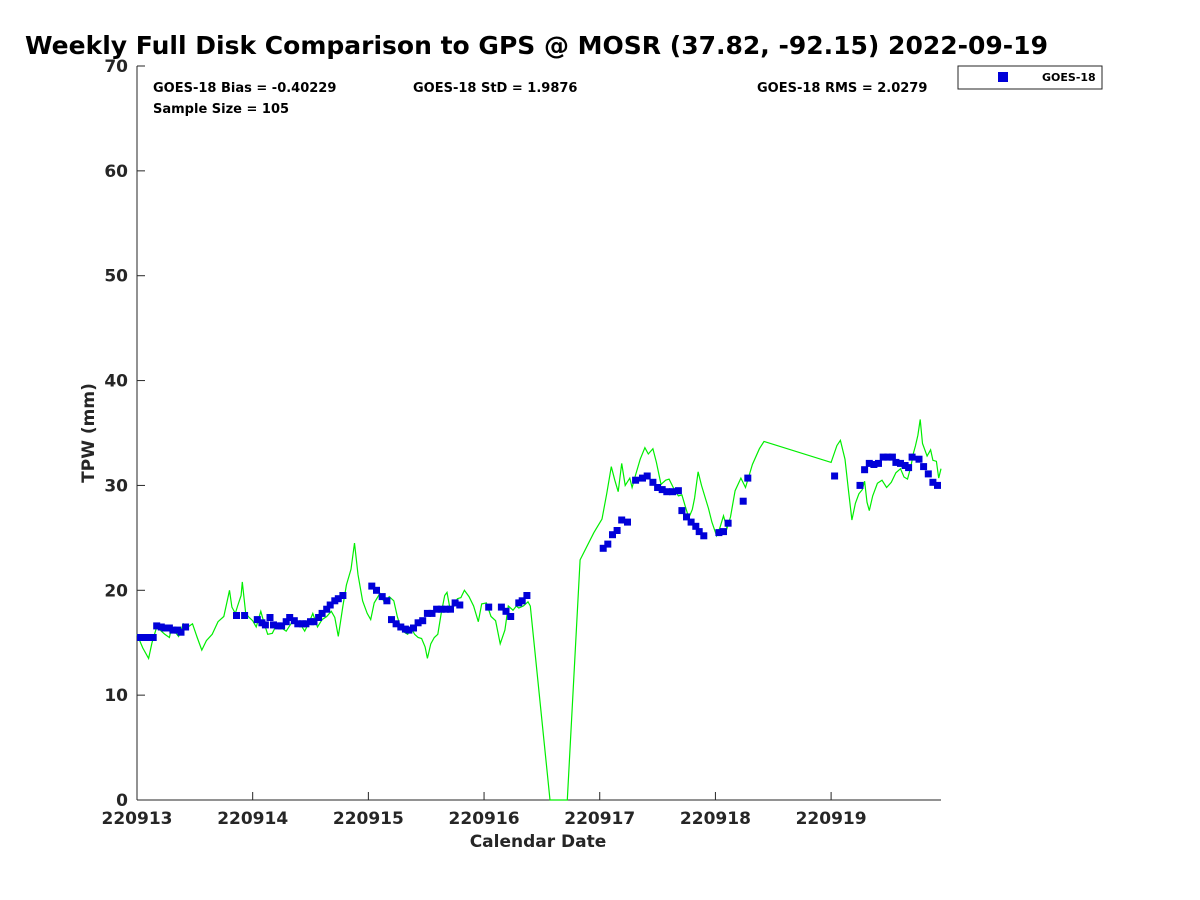 This screenshot has width=1200, height=900. Describe the element at coordinates (842, 88) in the screenshot. I see `rms-stat: GOES-18 RMS = 2.0279` at that location.